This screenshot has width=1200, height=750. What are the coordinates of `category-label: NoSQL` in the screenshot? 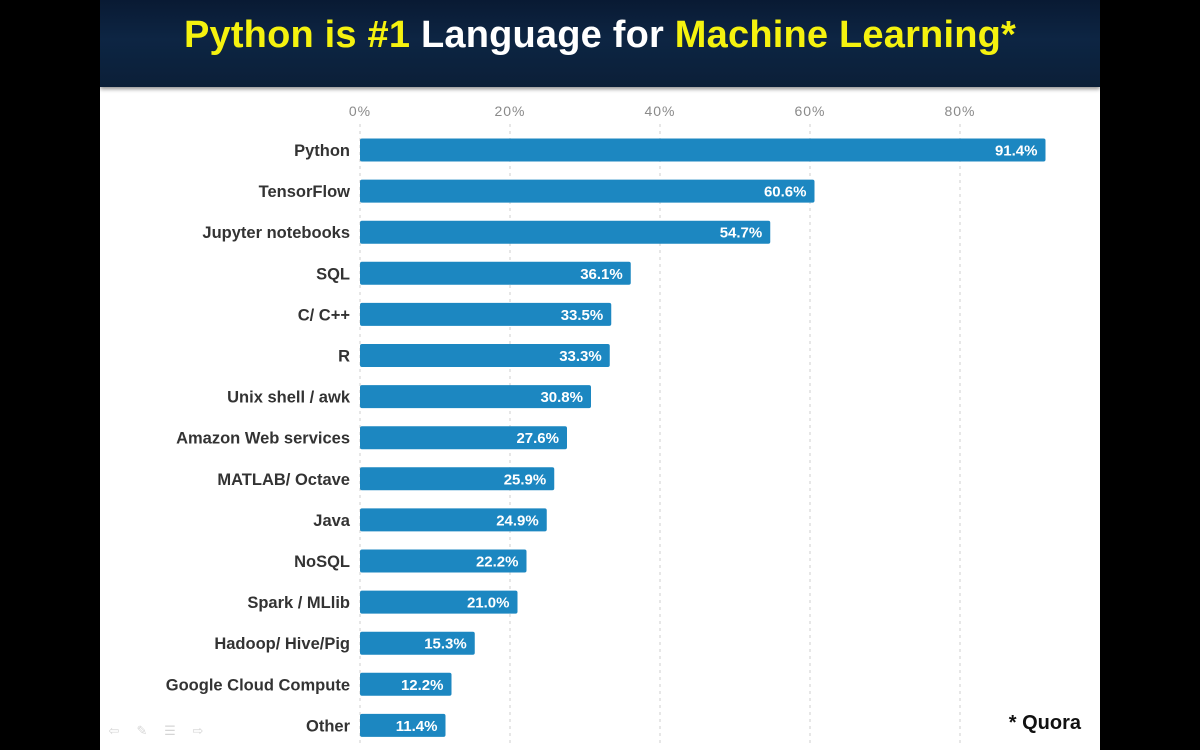 It's located at (322, 562).